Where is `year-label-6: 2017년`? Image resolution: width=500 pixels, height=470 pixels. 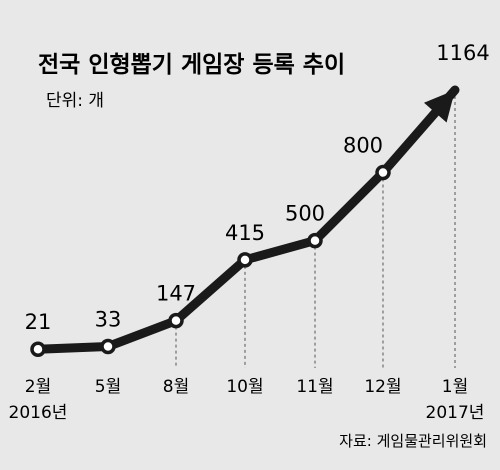
year-label-6: 2017년 is located at coordinates (455, 413).